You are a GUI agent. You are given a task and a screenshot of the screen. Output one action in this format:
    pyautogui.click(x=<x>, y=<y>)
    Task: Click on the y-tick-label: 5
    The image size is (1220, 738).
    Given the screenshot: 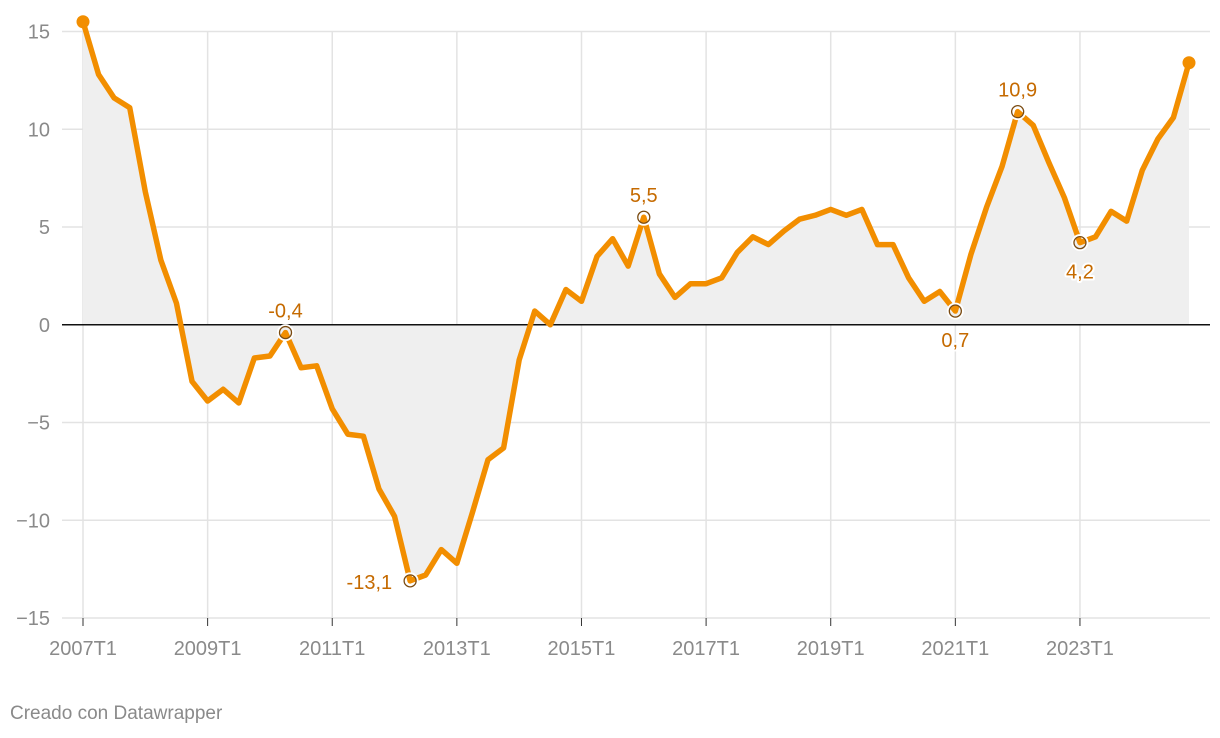 What is the action you would take?
    pyautogui.click(x=44, y=228)
    